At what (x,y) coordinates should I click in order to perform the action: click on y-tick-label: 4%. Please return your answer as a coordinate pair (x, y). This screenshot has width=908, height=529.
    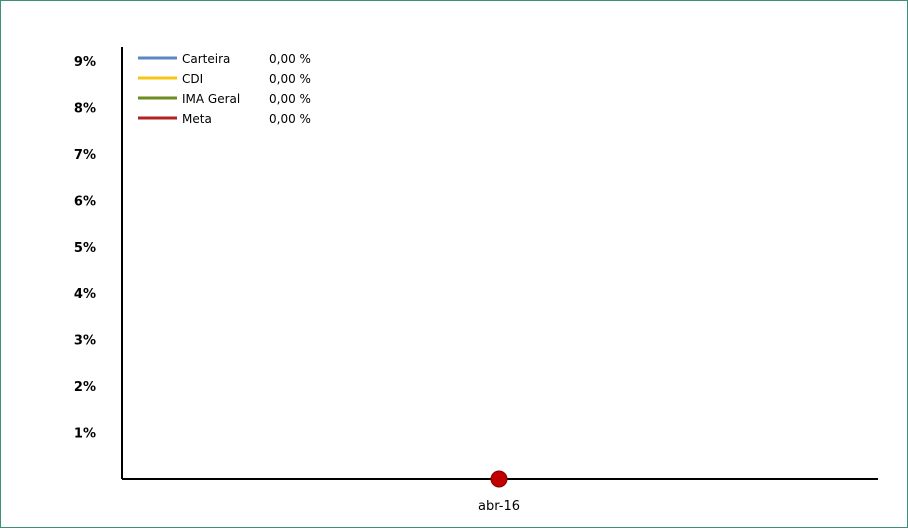
    Looking at the image, I should click on (85, 294).